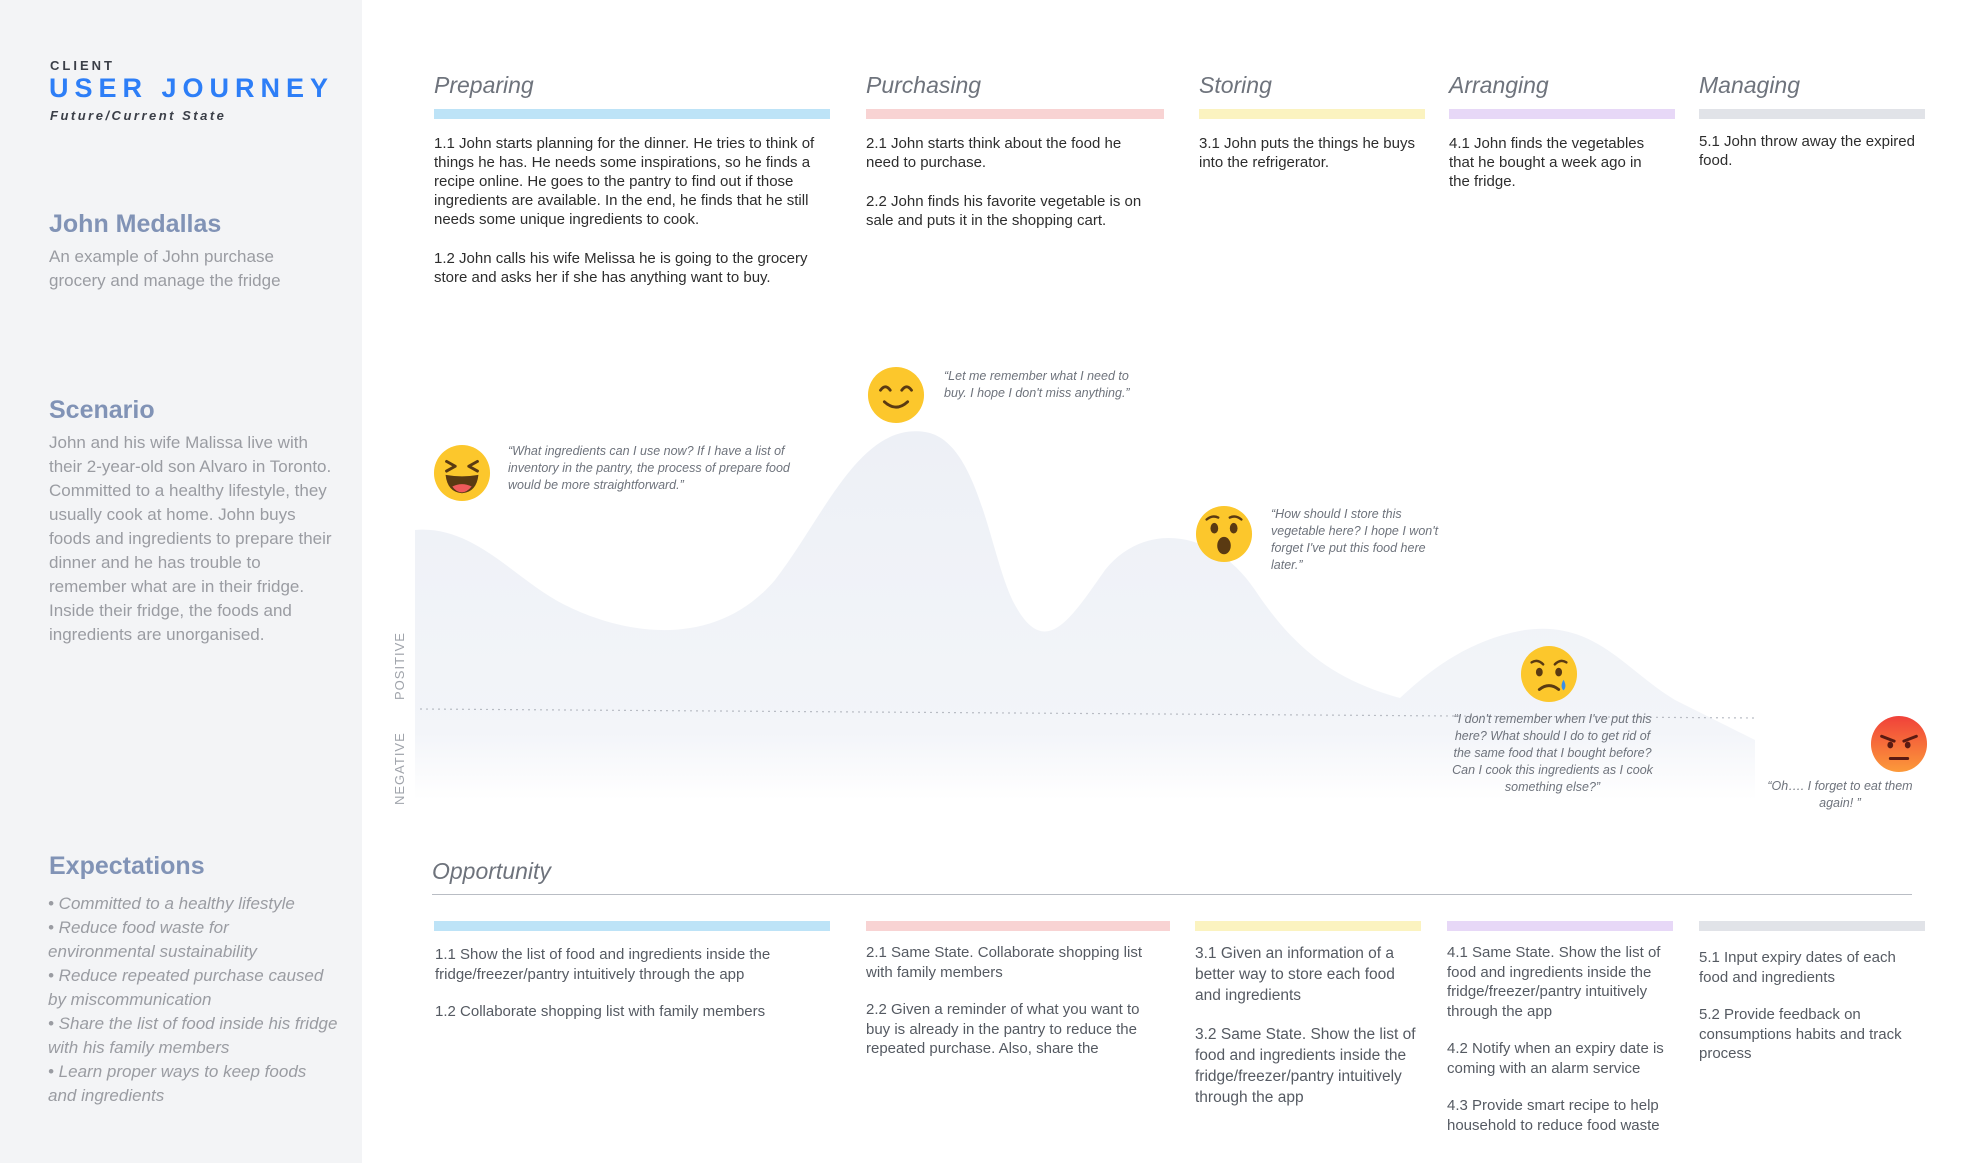 Image resolution: width=1981 pixels, height=1163 pixels. What do you see at coordinates (1224, 534) in the screenshot?
I see `surprised-face-icon` at bounding box center [1224, 534].